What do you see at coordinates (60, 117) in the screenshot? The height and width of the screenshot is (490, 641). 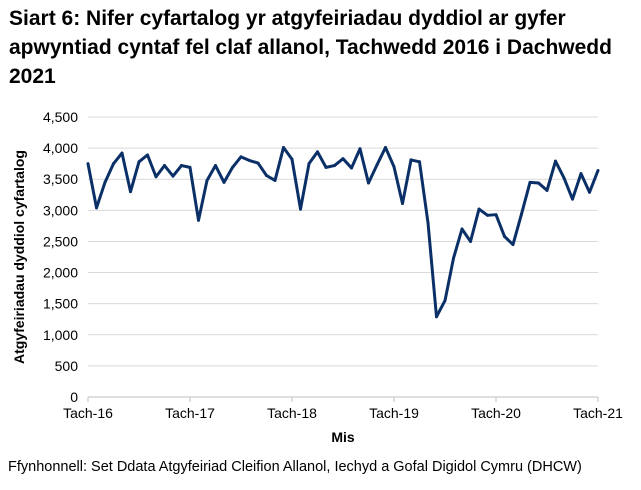 I see `y-tick-label: 4,500` at bounding box center [60, 117].